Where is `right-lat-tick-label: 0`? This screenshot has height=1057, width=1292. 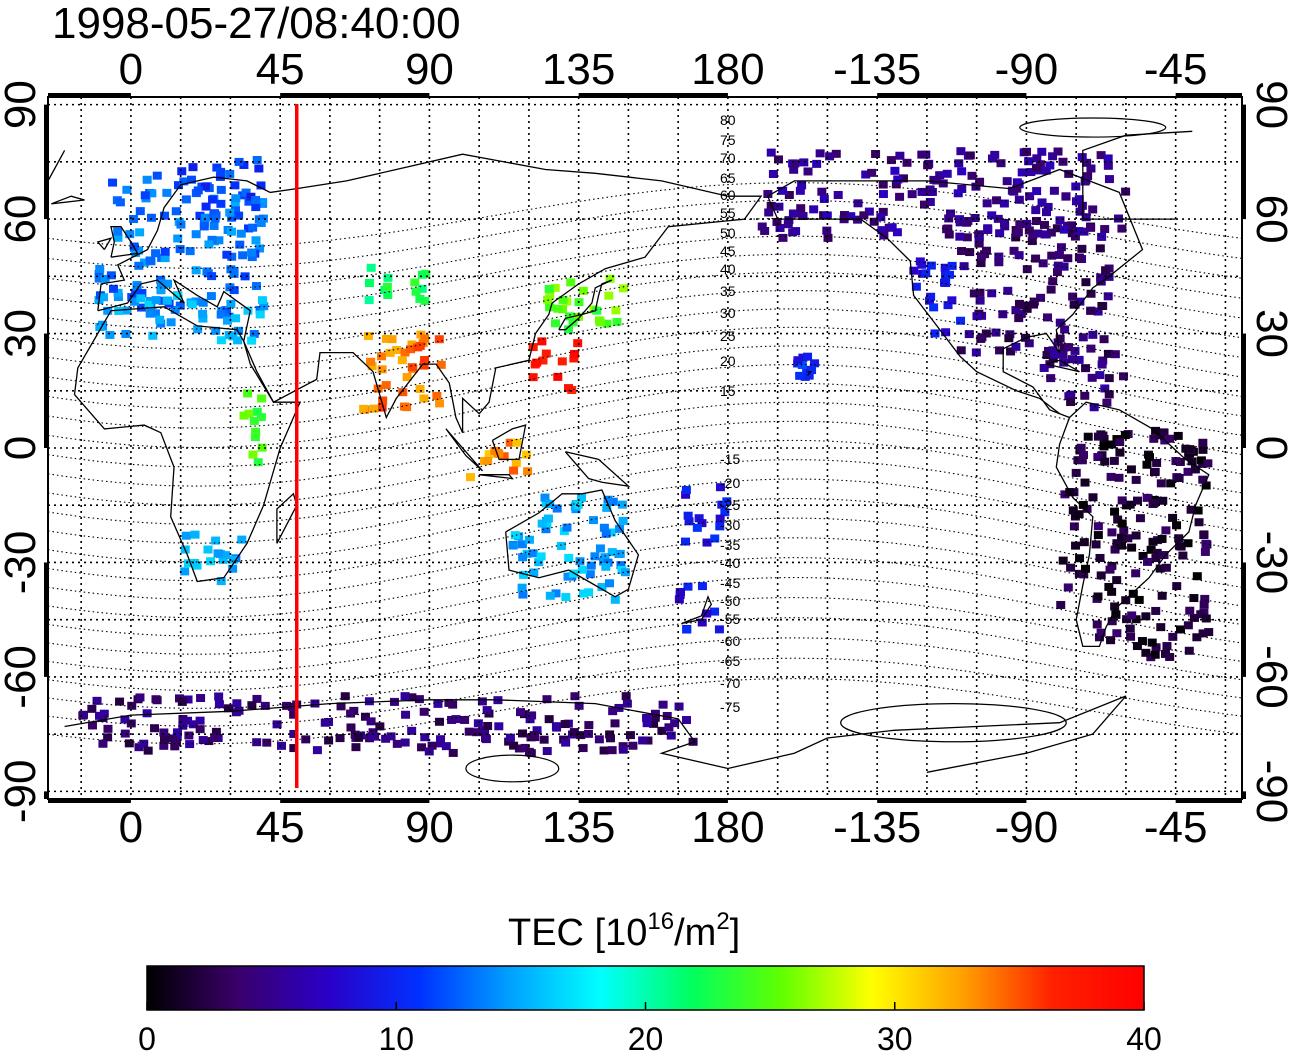
right-lat-tick-label: 0 is located at coordinates (1269, 448).